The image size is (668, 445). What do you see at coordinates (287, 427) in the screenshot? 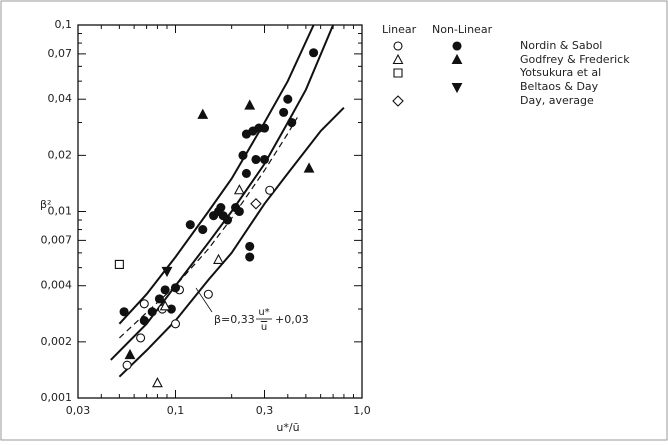
I see `x-axis-label: u*/ū` at bounding box center [287, 427].